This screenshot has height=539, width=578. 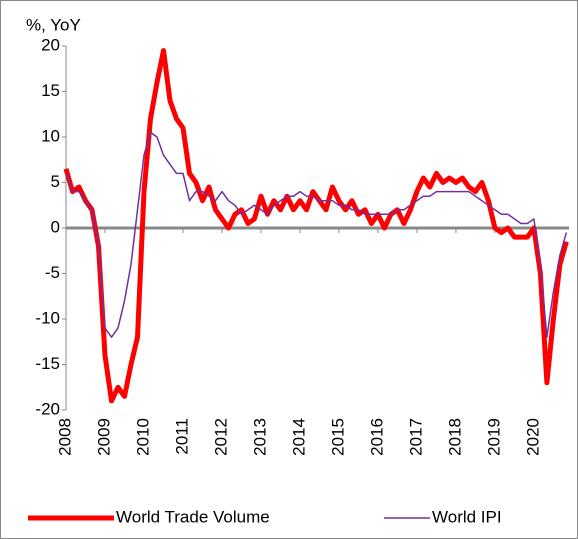 What do you see at coordinates (493, 437) in the screenshot?
I see `x-tick-label: 2019` at bounding box center [493, 437].